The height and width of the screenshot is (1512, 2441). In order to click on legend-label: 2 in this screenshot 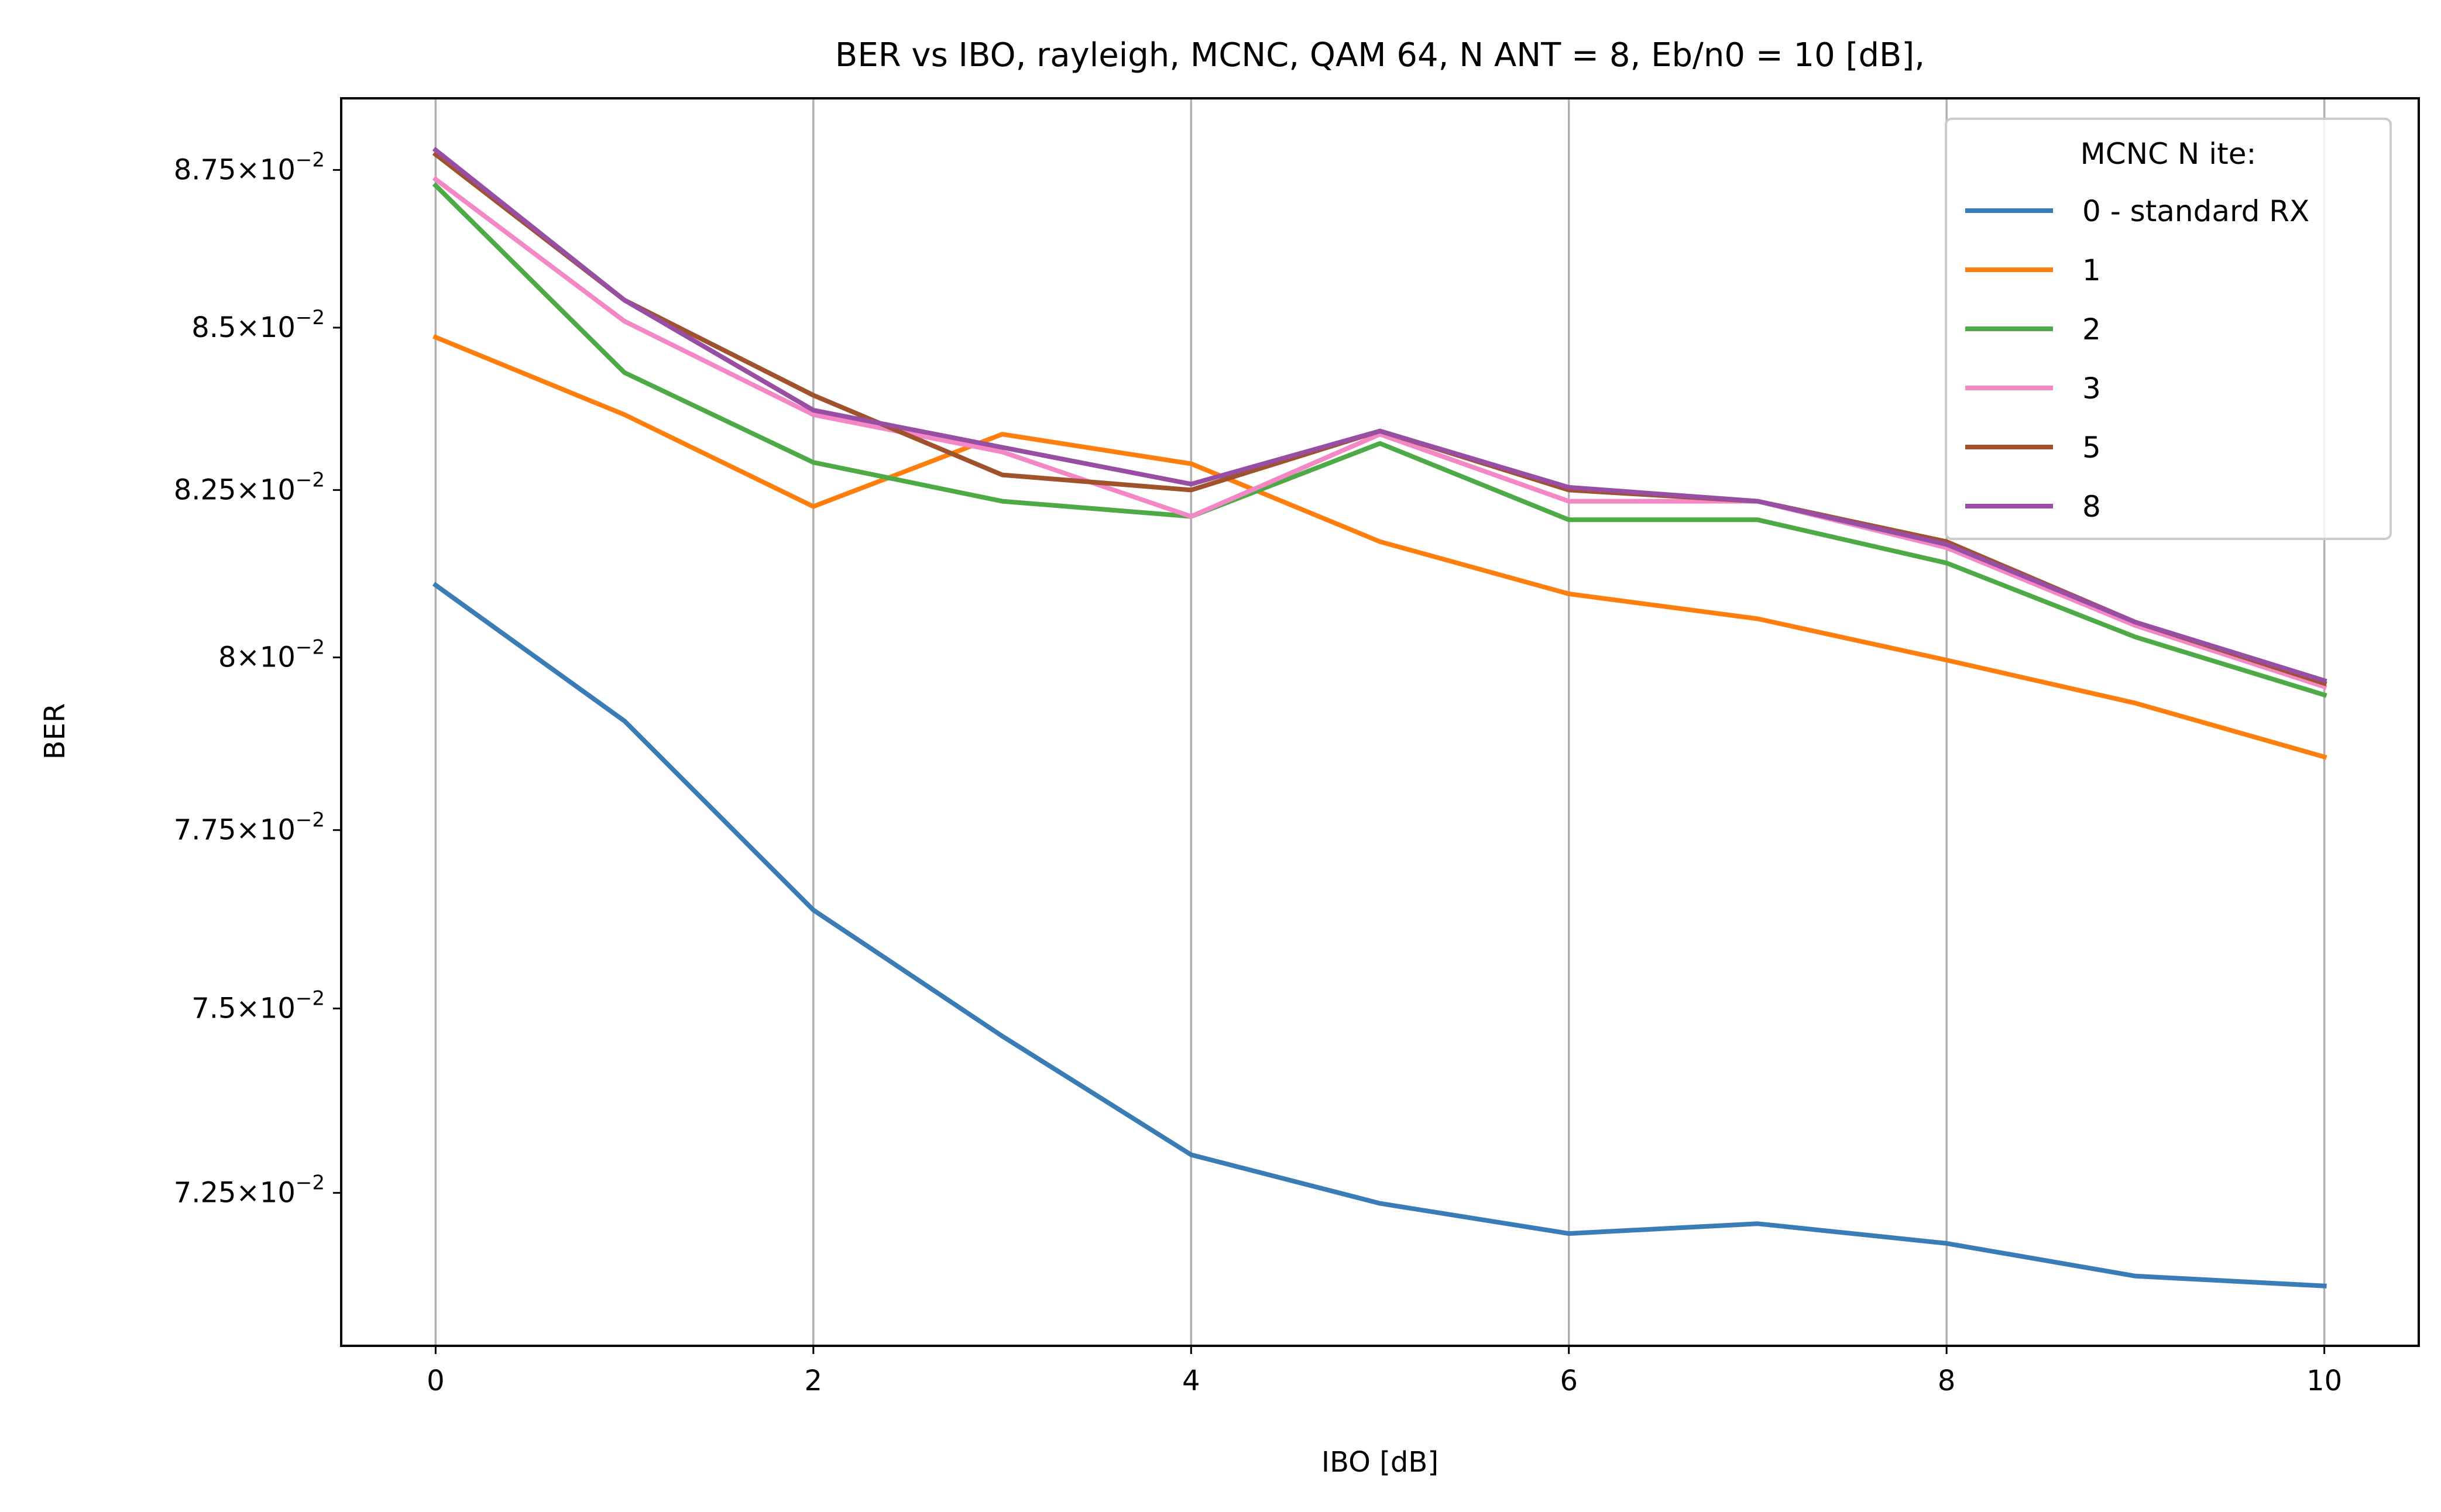, I will do `click(2091, 329)`.